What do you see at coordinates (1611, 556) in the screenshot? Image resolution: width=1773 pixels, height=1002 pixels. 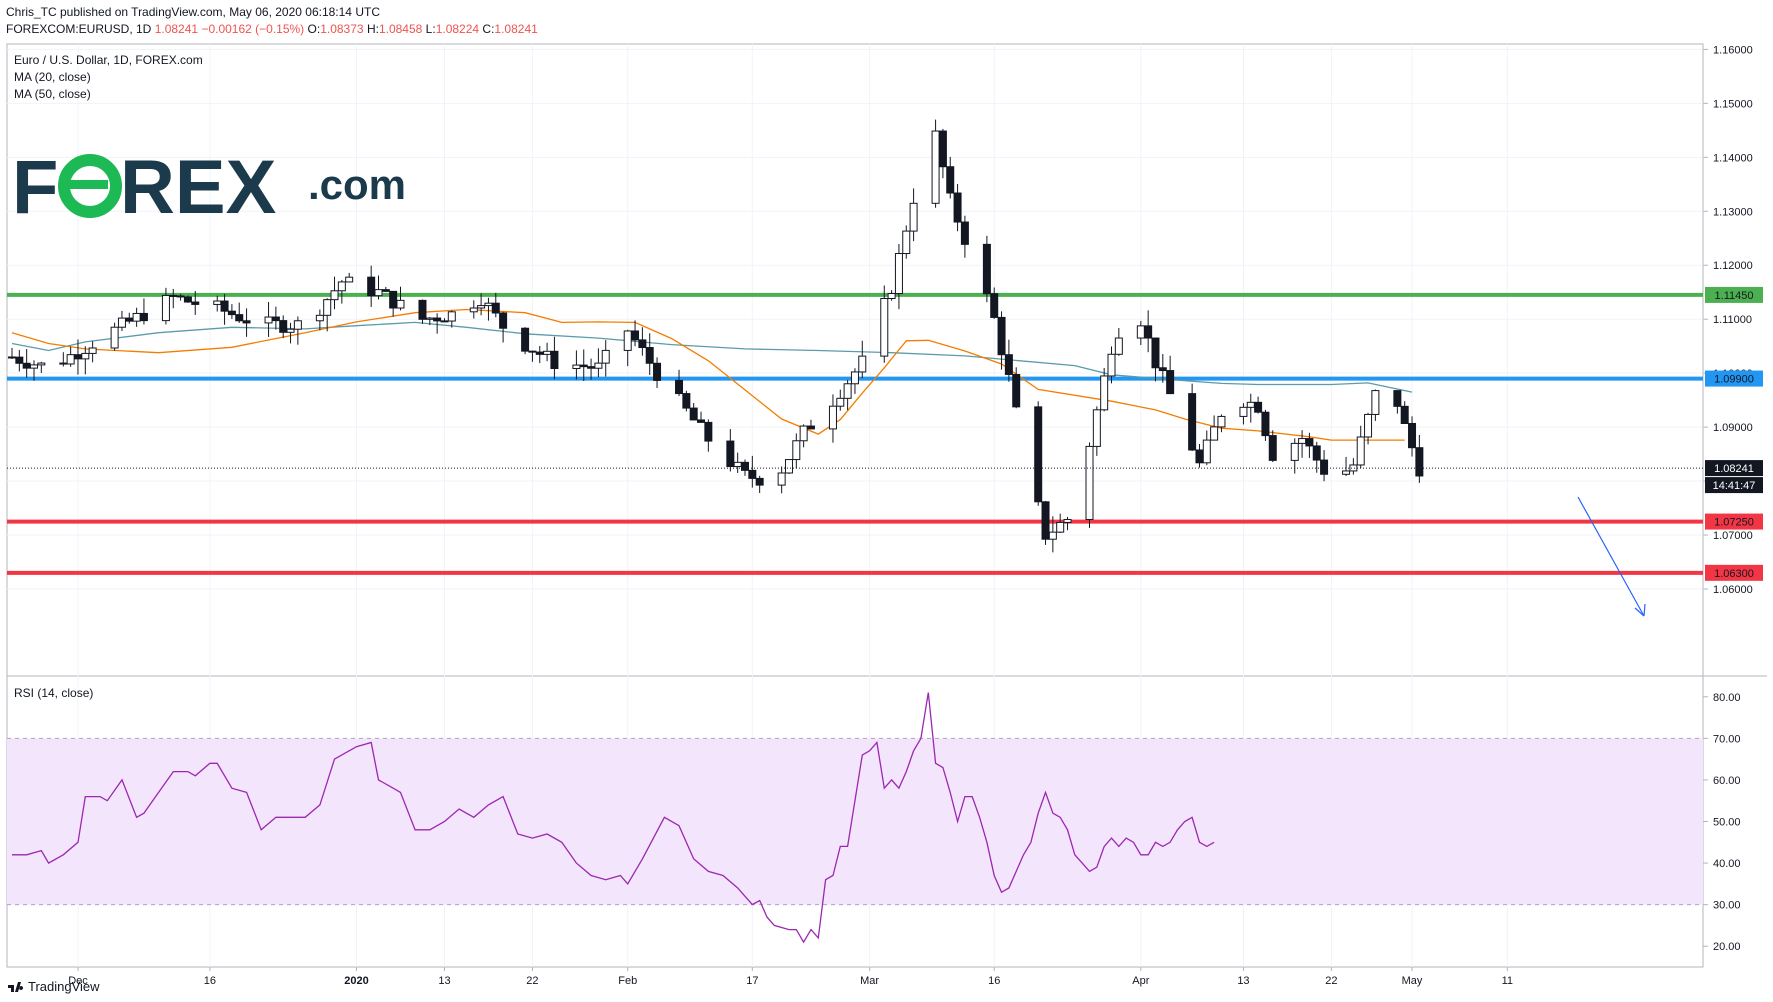 I see `forecast-arrow` at bounding box center [1611, 556].